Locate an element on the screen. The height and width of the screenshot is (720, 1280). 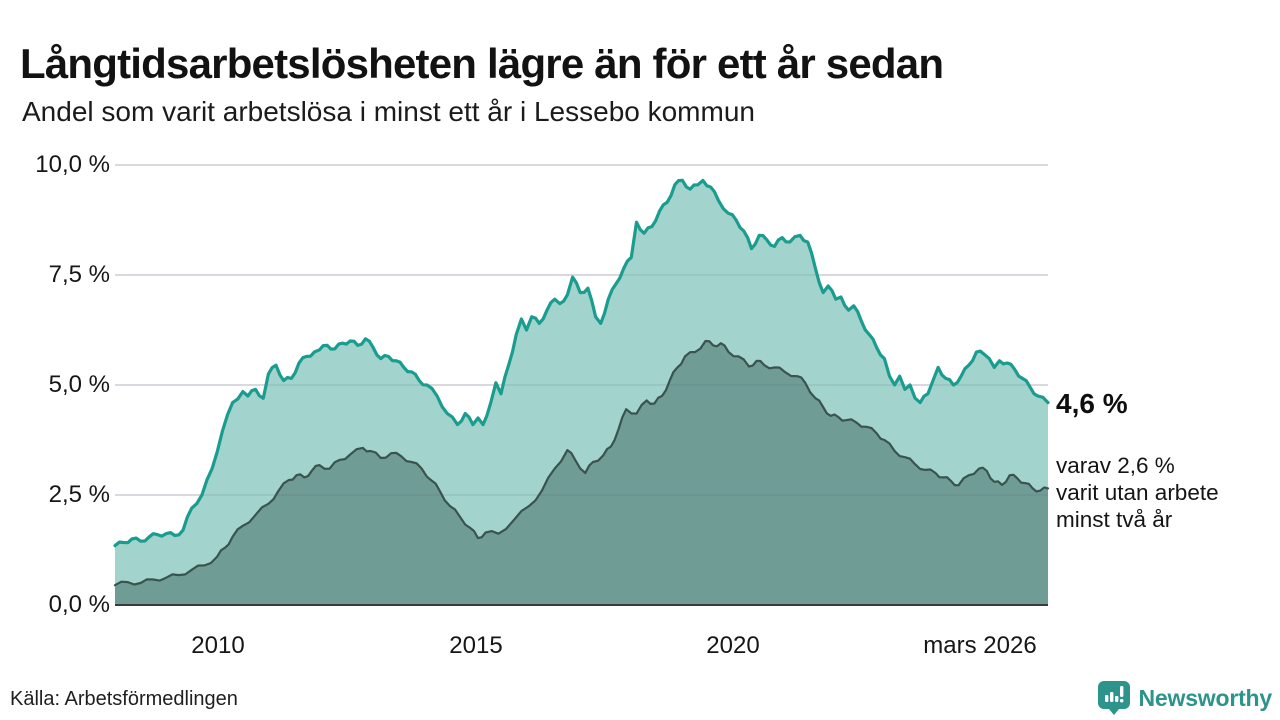
y-tick-7-5: 7,5 % is located at coordinates (79, 274).